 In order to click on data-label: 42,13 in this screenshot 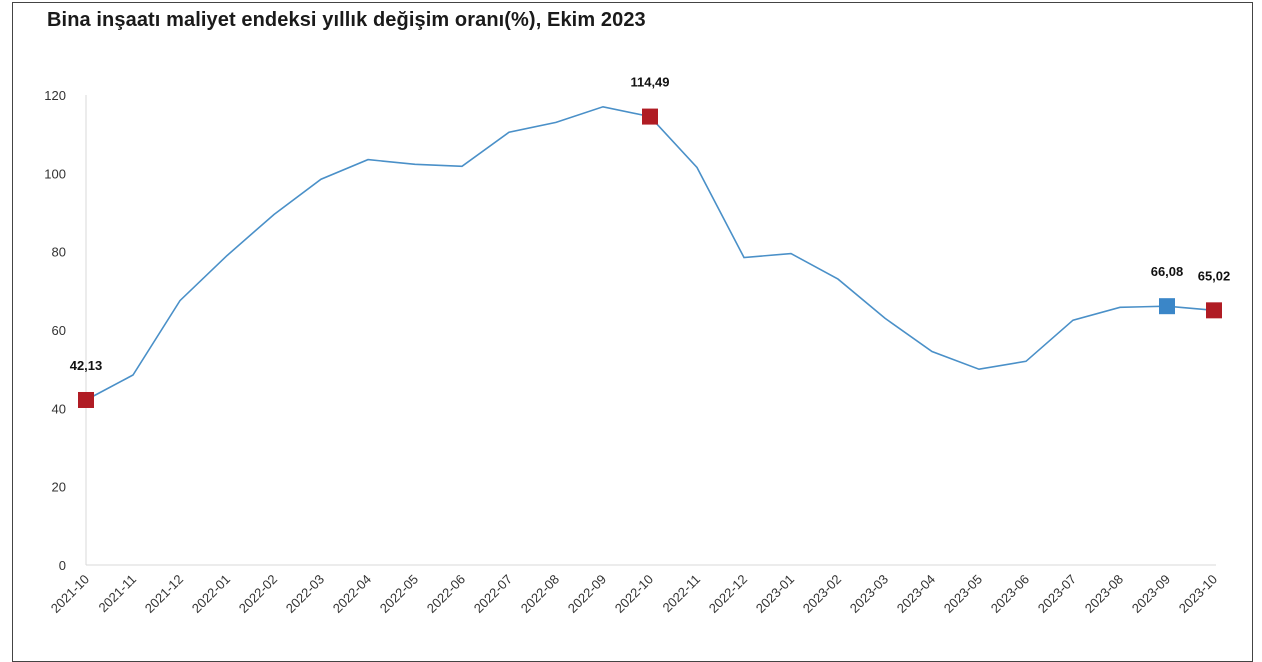, I will do `click(86, 365)`.